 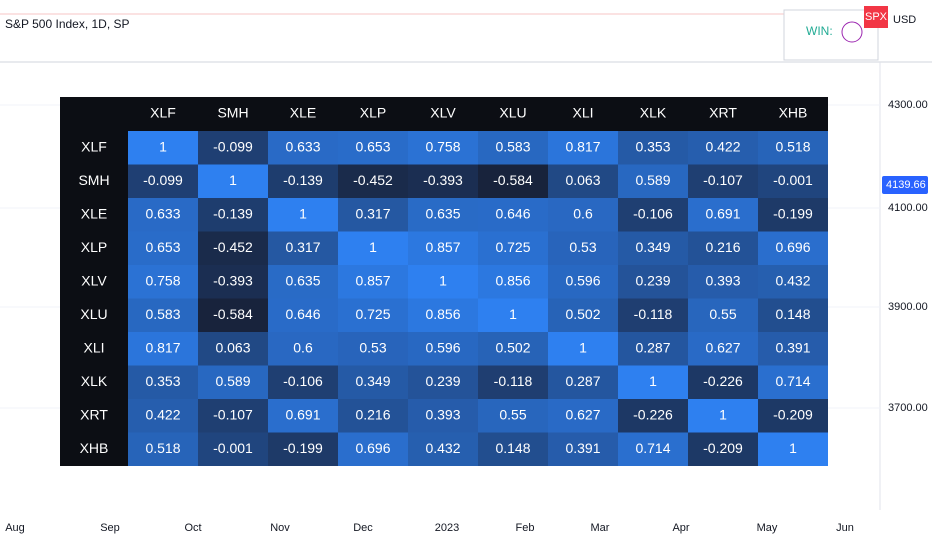 I want to click on last-price: 4139.66, so click(x=906, y=185).